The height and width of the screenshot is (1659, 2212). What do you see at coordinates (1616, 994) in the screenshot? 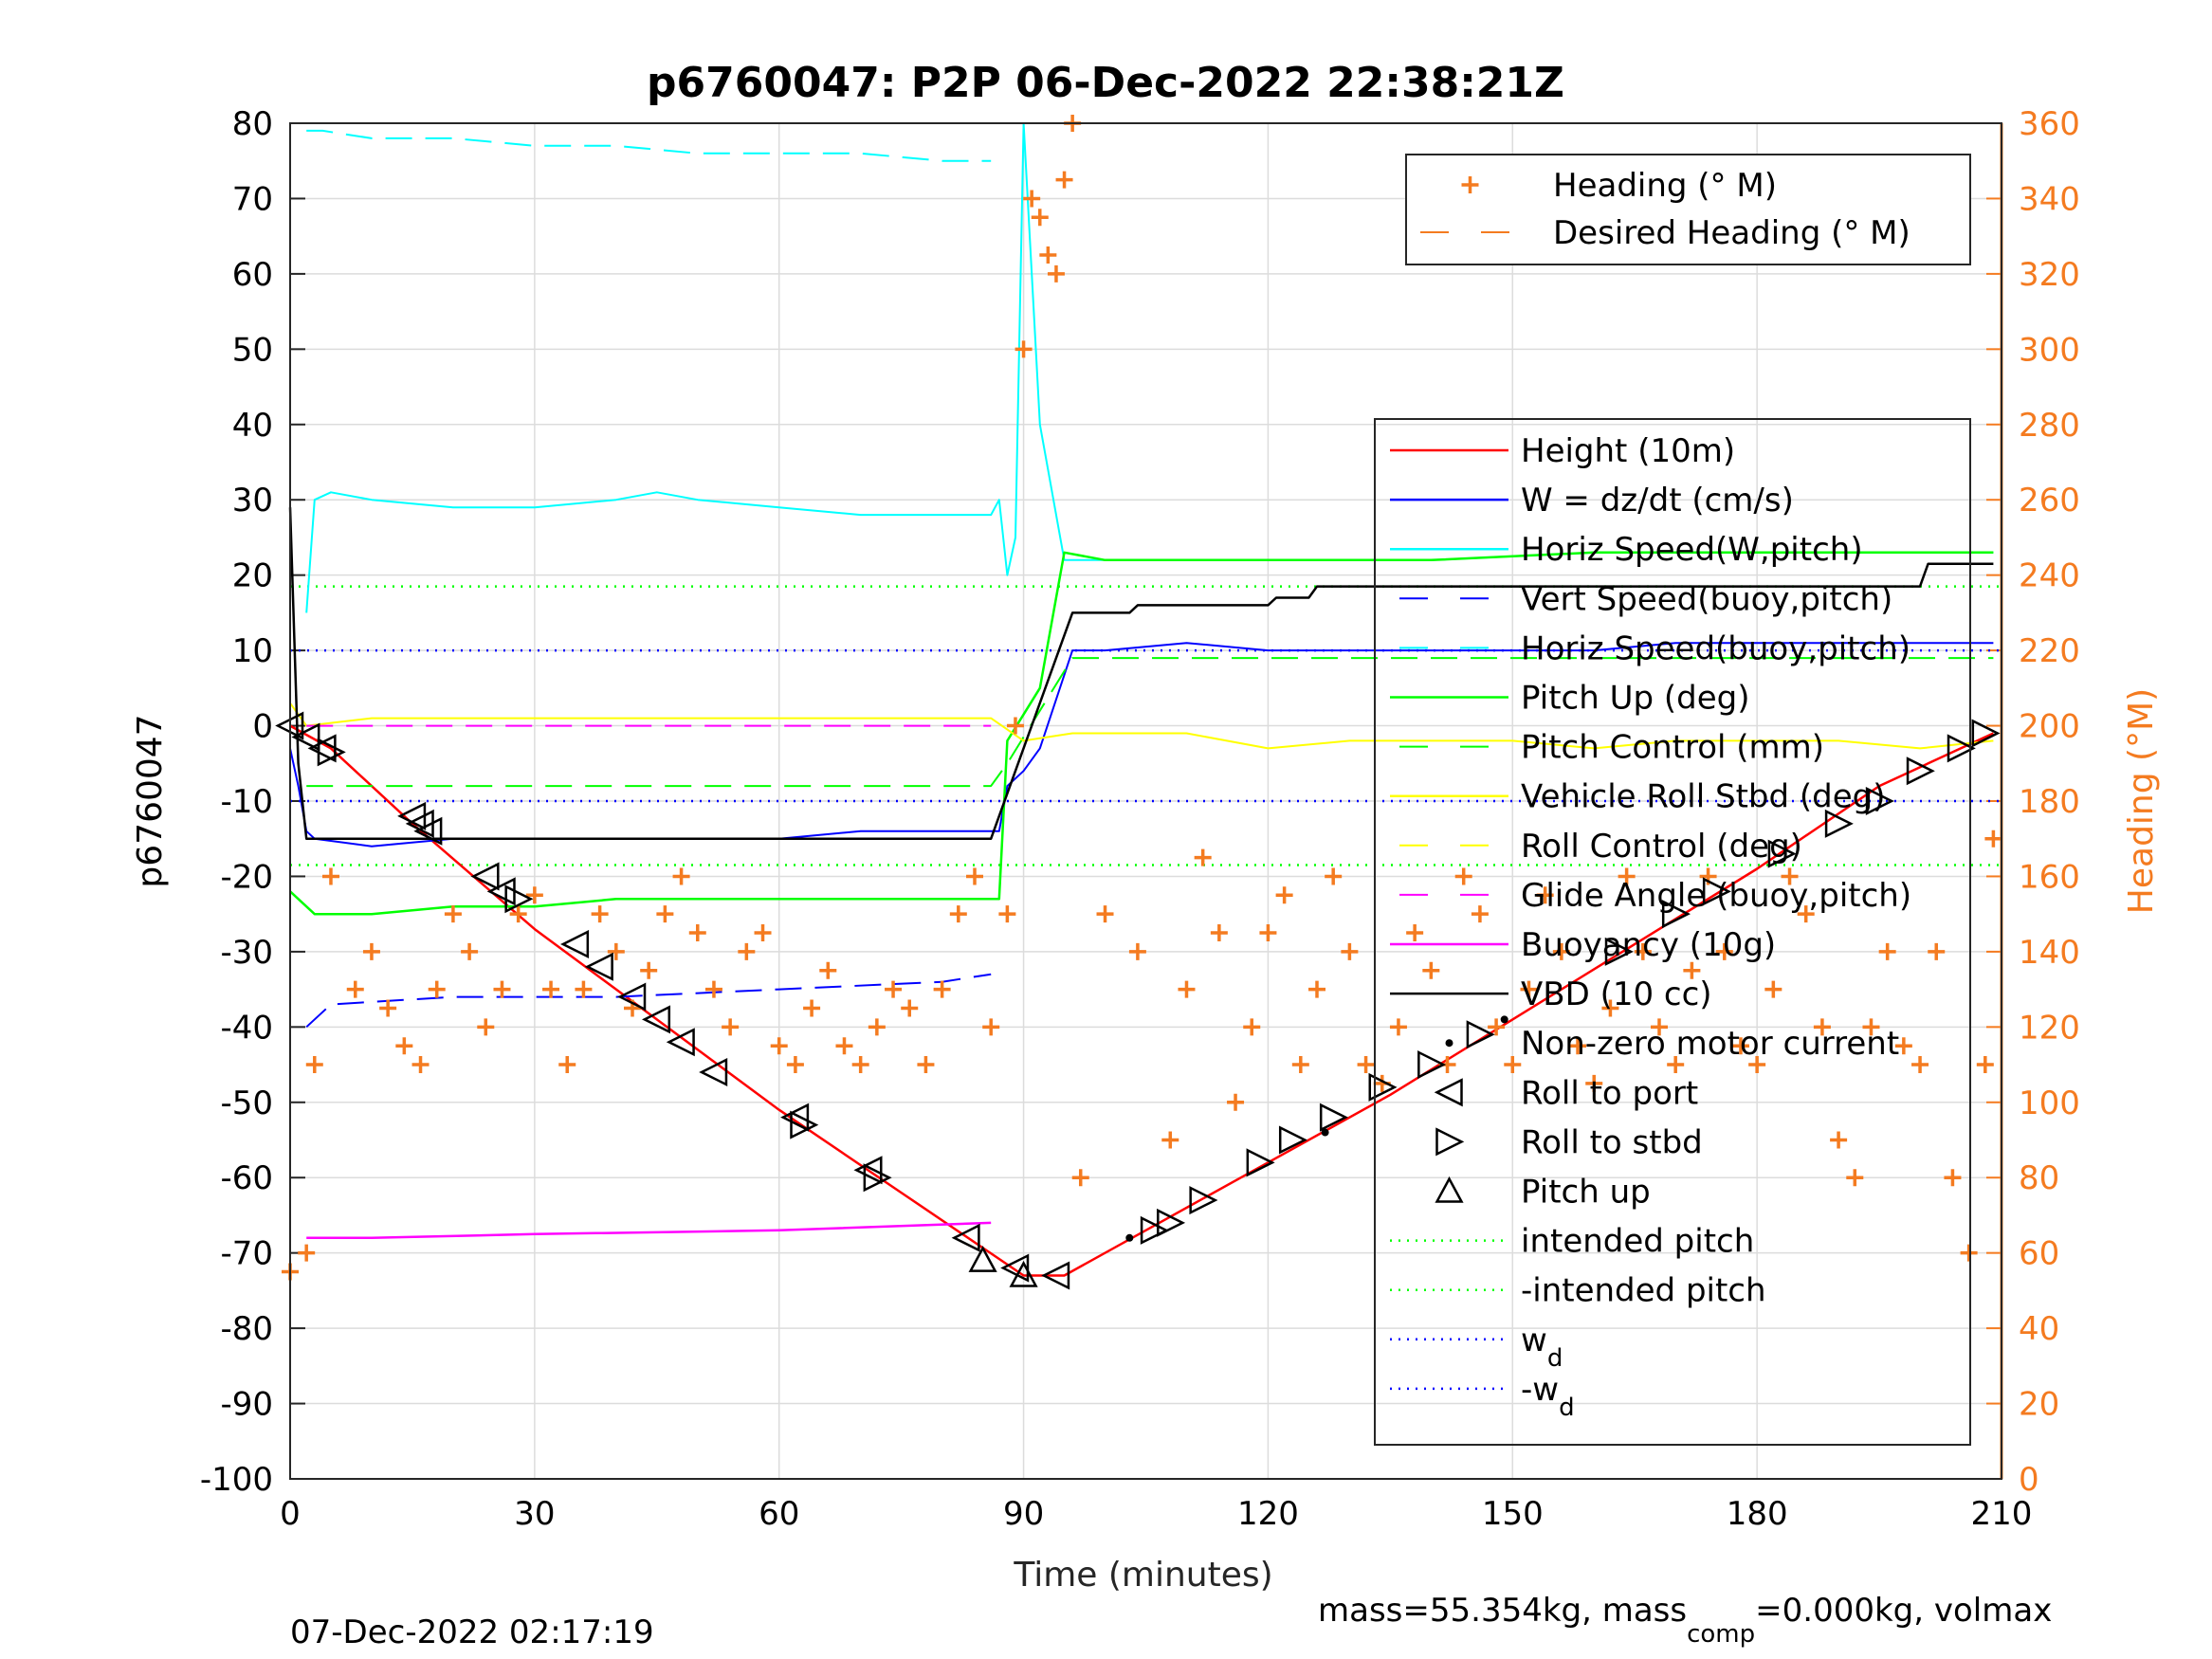
I see `legend-label-text: VBD (10 cc)` at bounding box center [1616, 994].